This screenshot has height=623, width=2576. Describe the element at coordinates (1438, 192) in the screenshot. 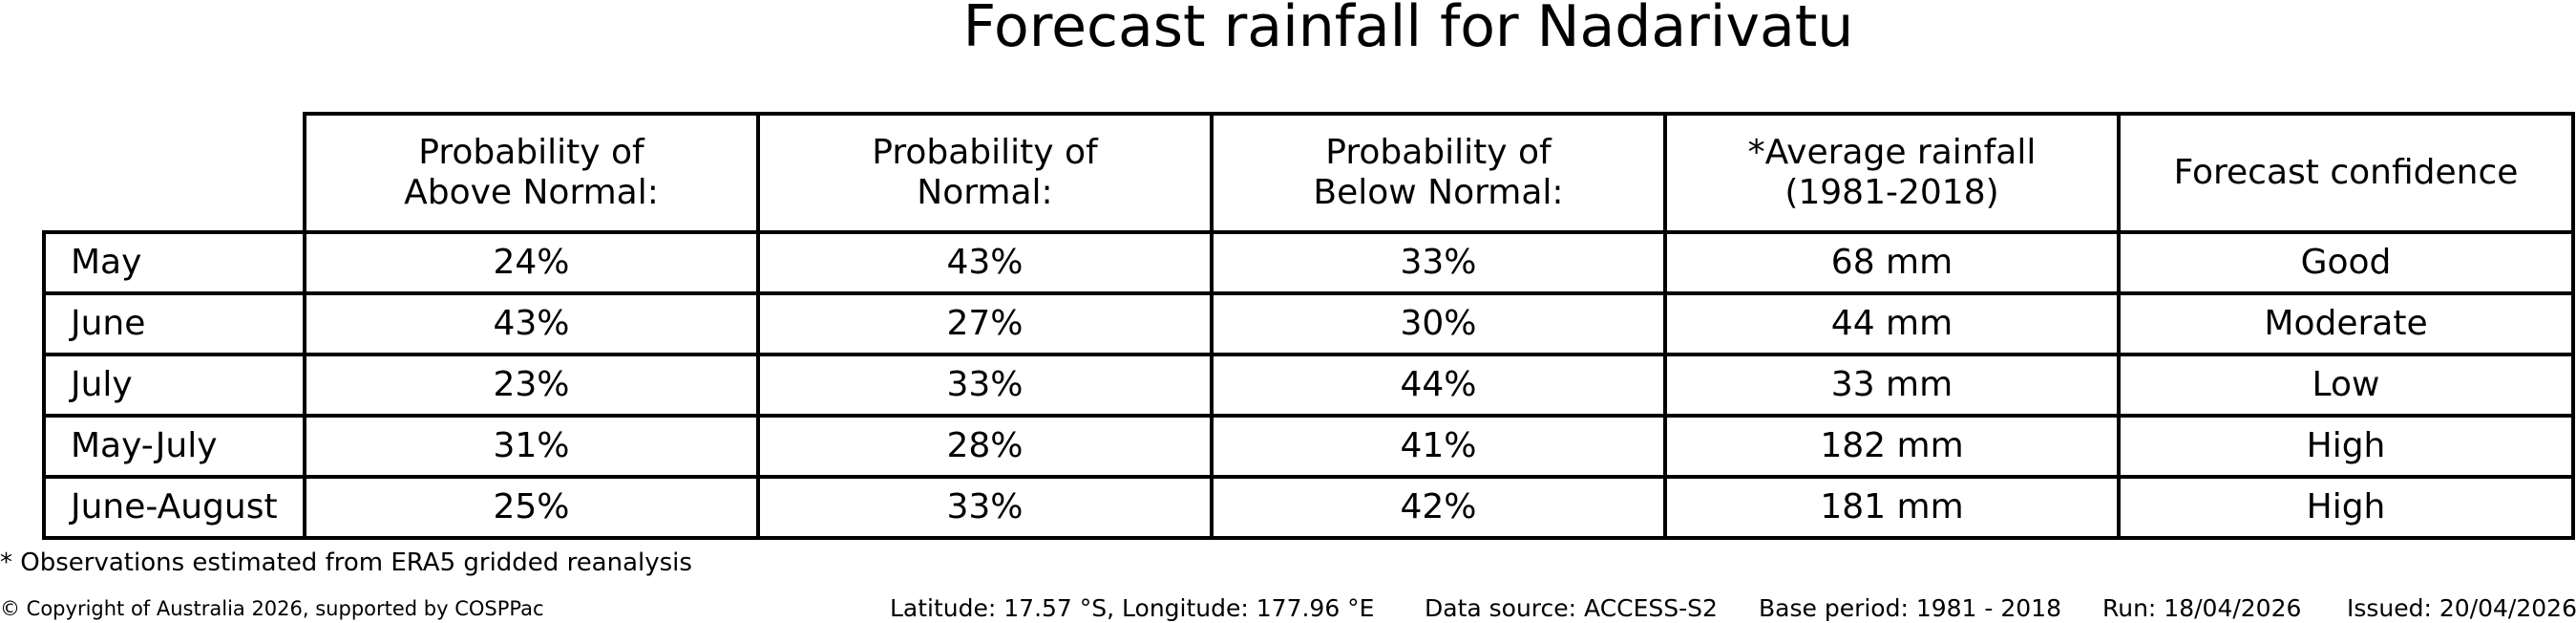

I see `header-line: Below Normal:` at that location.